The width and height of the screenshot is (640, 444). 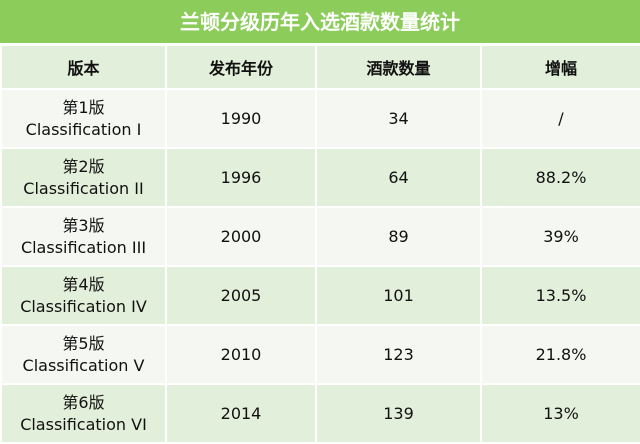 What do you see at coordinates (398, 413) in the screenshot?
I see `count-cell: 139` at bounding box center [398, 413].